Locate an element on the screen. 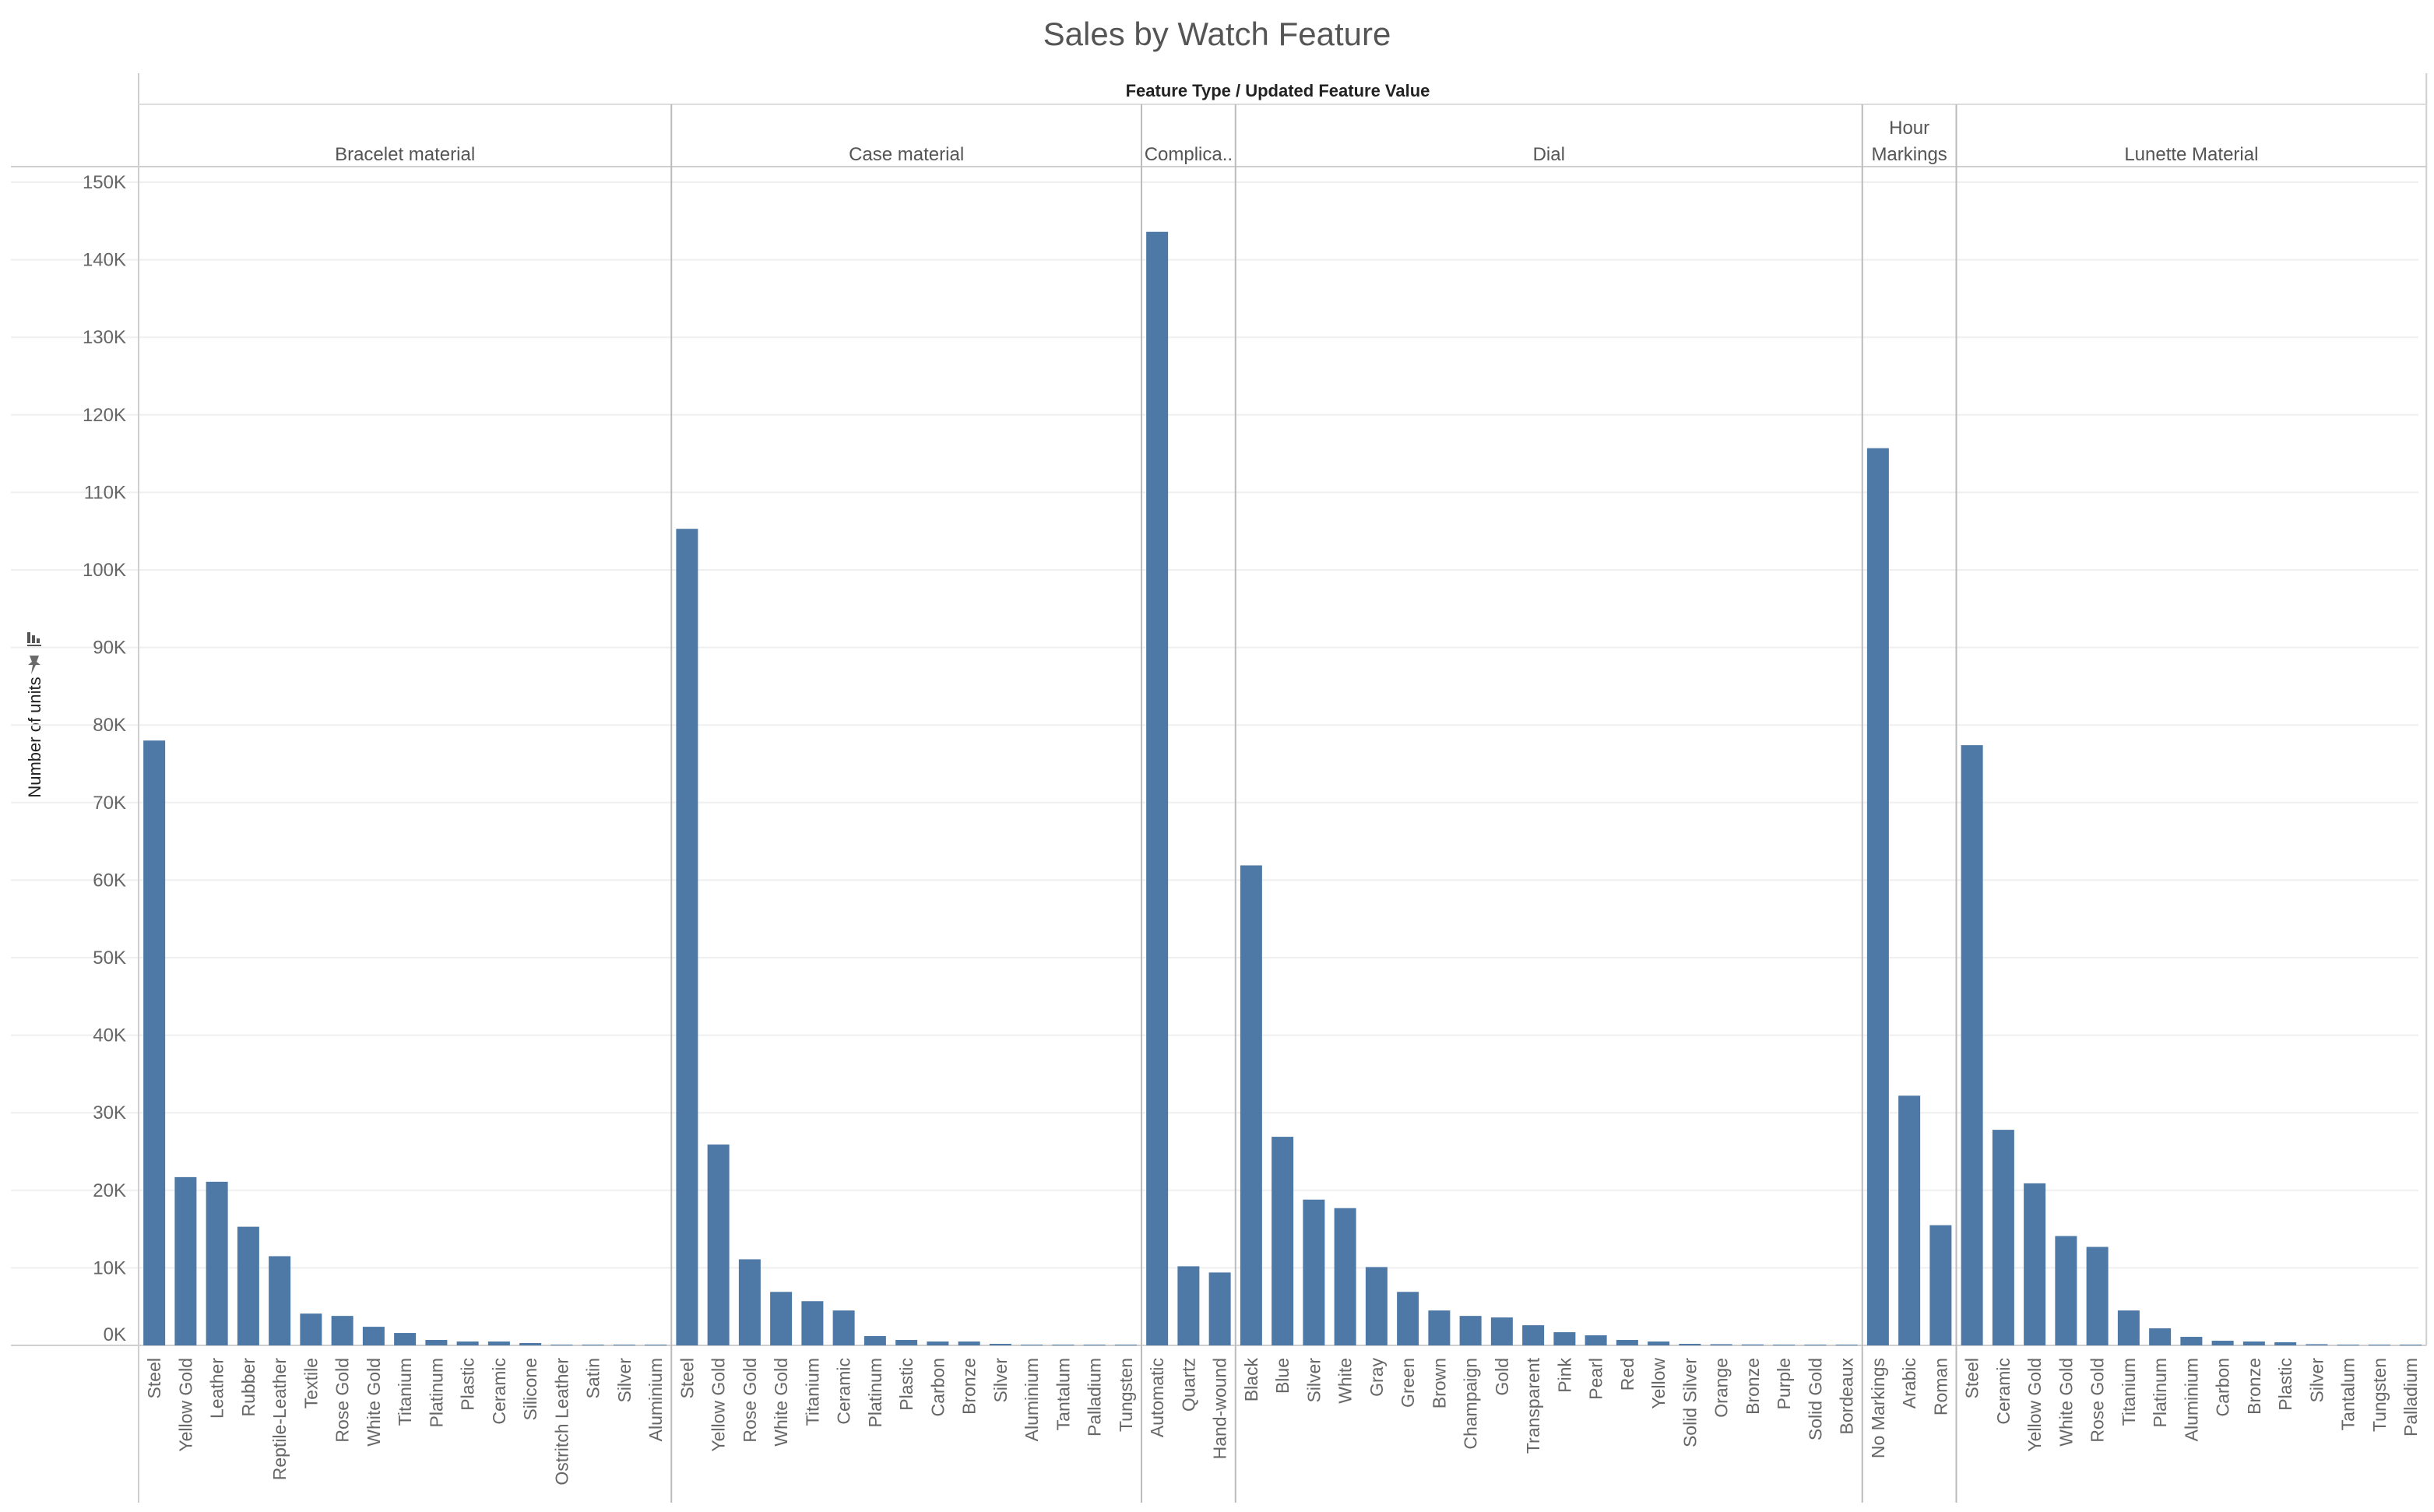 This screenshot has height=1512, width=2434. y-tick-label: 20K is located at coordinates (109, 1190).